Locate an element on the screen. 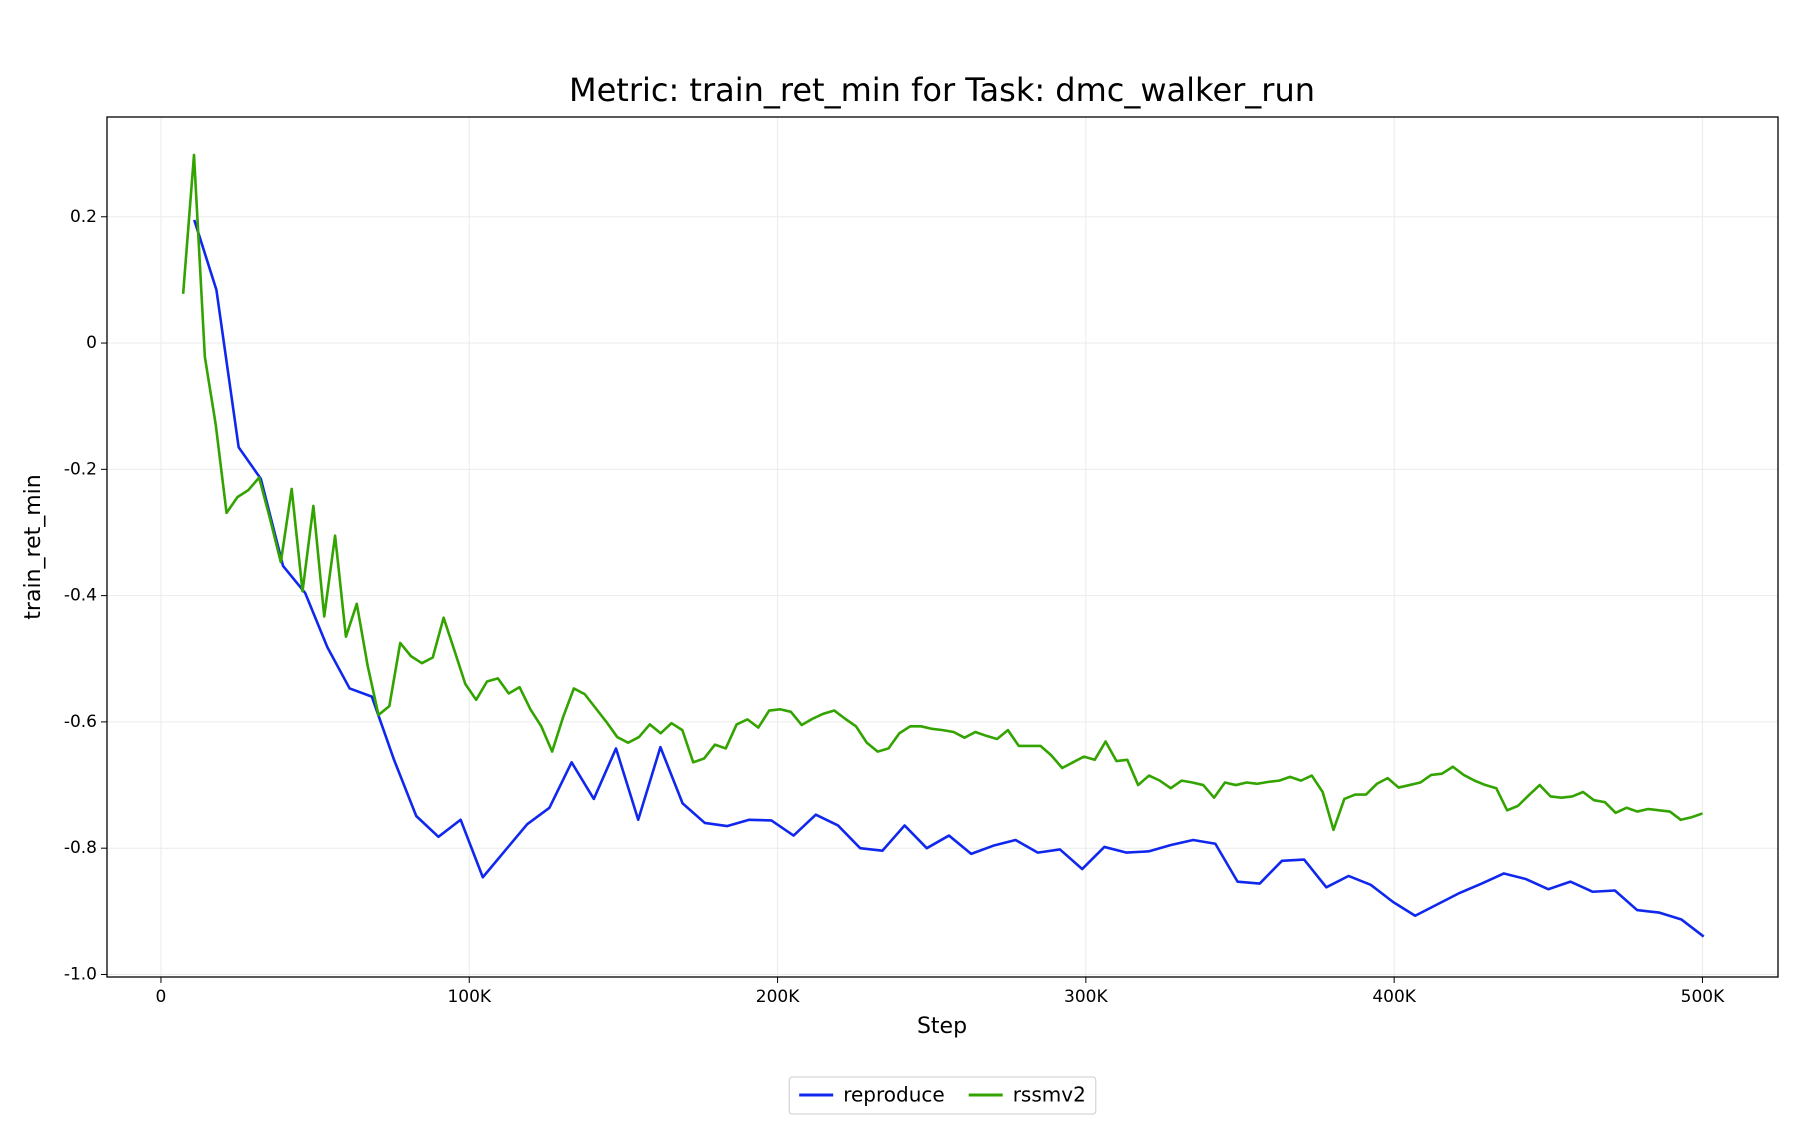 This screenshot has width=1800, height=1125. x-tick-label: 300K is located at coordinates (1086, 997).